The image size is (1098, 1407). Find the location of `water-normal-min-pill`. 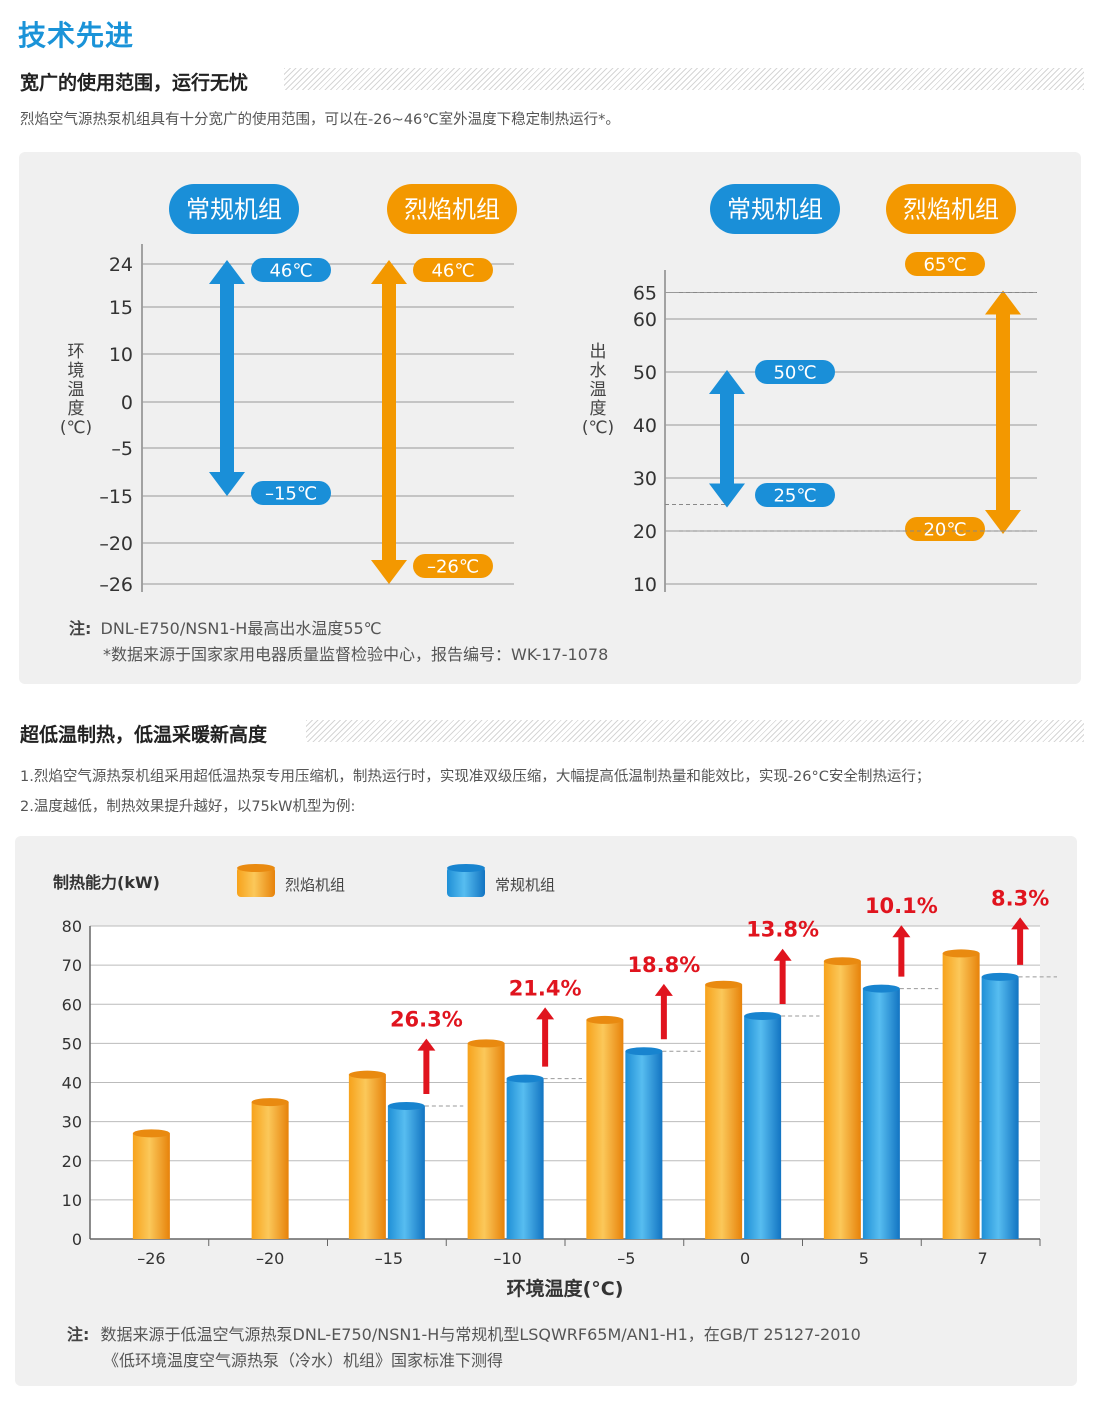

water-normal-min-pill is located at coordinates (795, 495).